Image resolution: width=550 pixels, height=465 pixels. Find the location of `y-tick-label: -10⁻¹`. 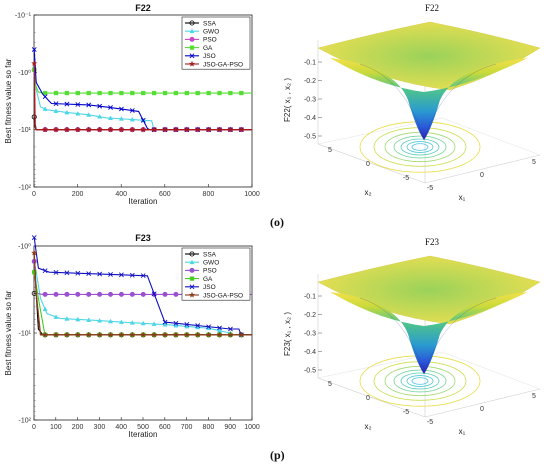

y-tick-label: -10⁻¹ is located at coordinates (23, 16).